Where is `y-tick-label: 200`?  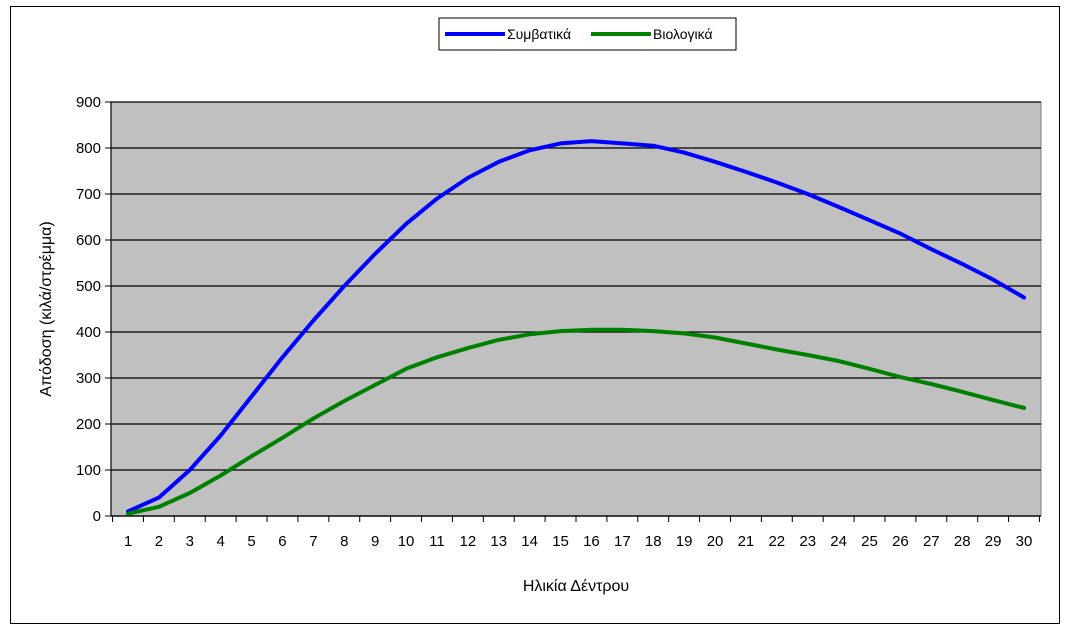
y-tick-label: 200 is located at coordinates (88, 424).